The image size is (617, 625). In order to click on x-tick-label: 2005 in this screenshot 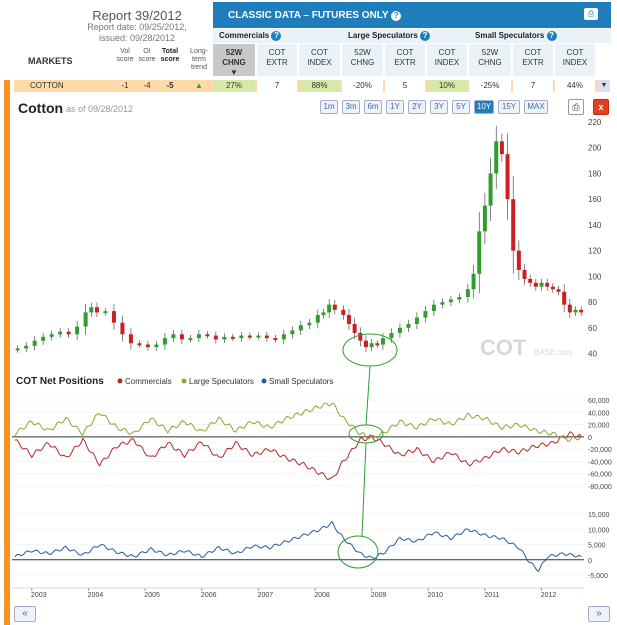, I will do `click(152, 595)`.